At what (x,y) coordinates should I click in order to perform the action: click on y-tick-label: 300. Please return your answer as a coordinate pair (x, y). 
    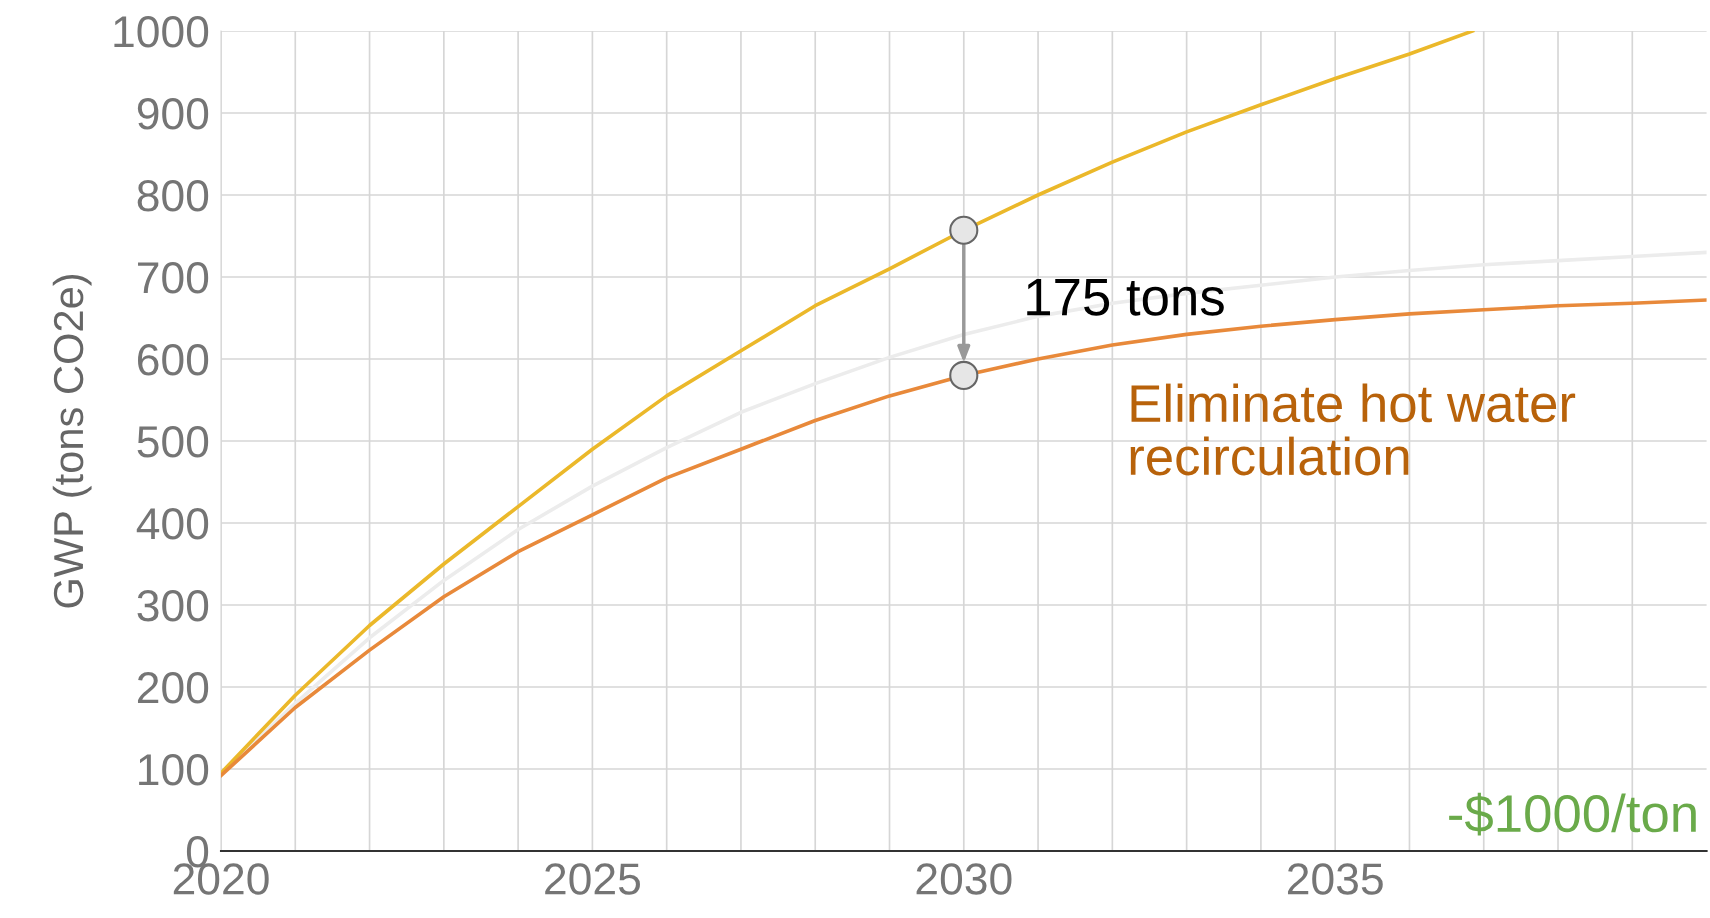
    Looking at the image, I should click on (173, 606).